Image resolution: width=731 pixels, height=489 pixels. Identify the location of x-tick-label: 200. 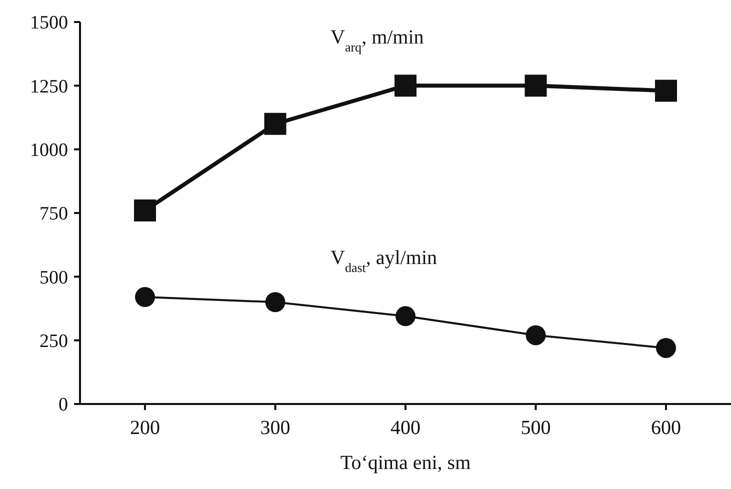
(145, 428).